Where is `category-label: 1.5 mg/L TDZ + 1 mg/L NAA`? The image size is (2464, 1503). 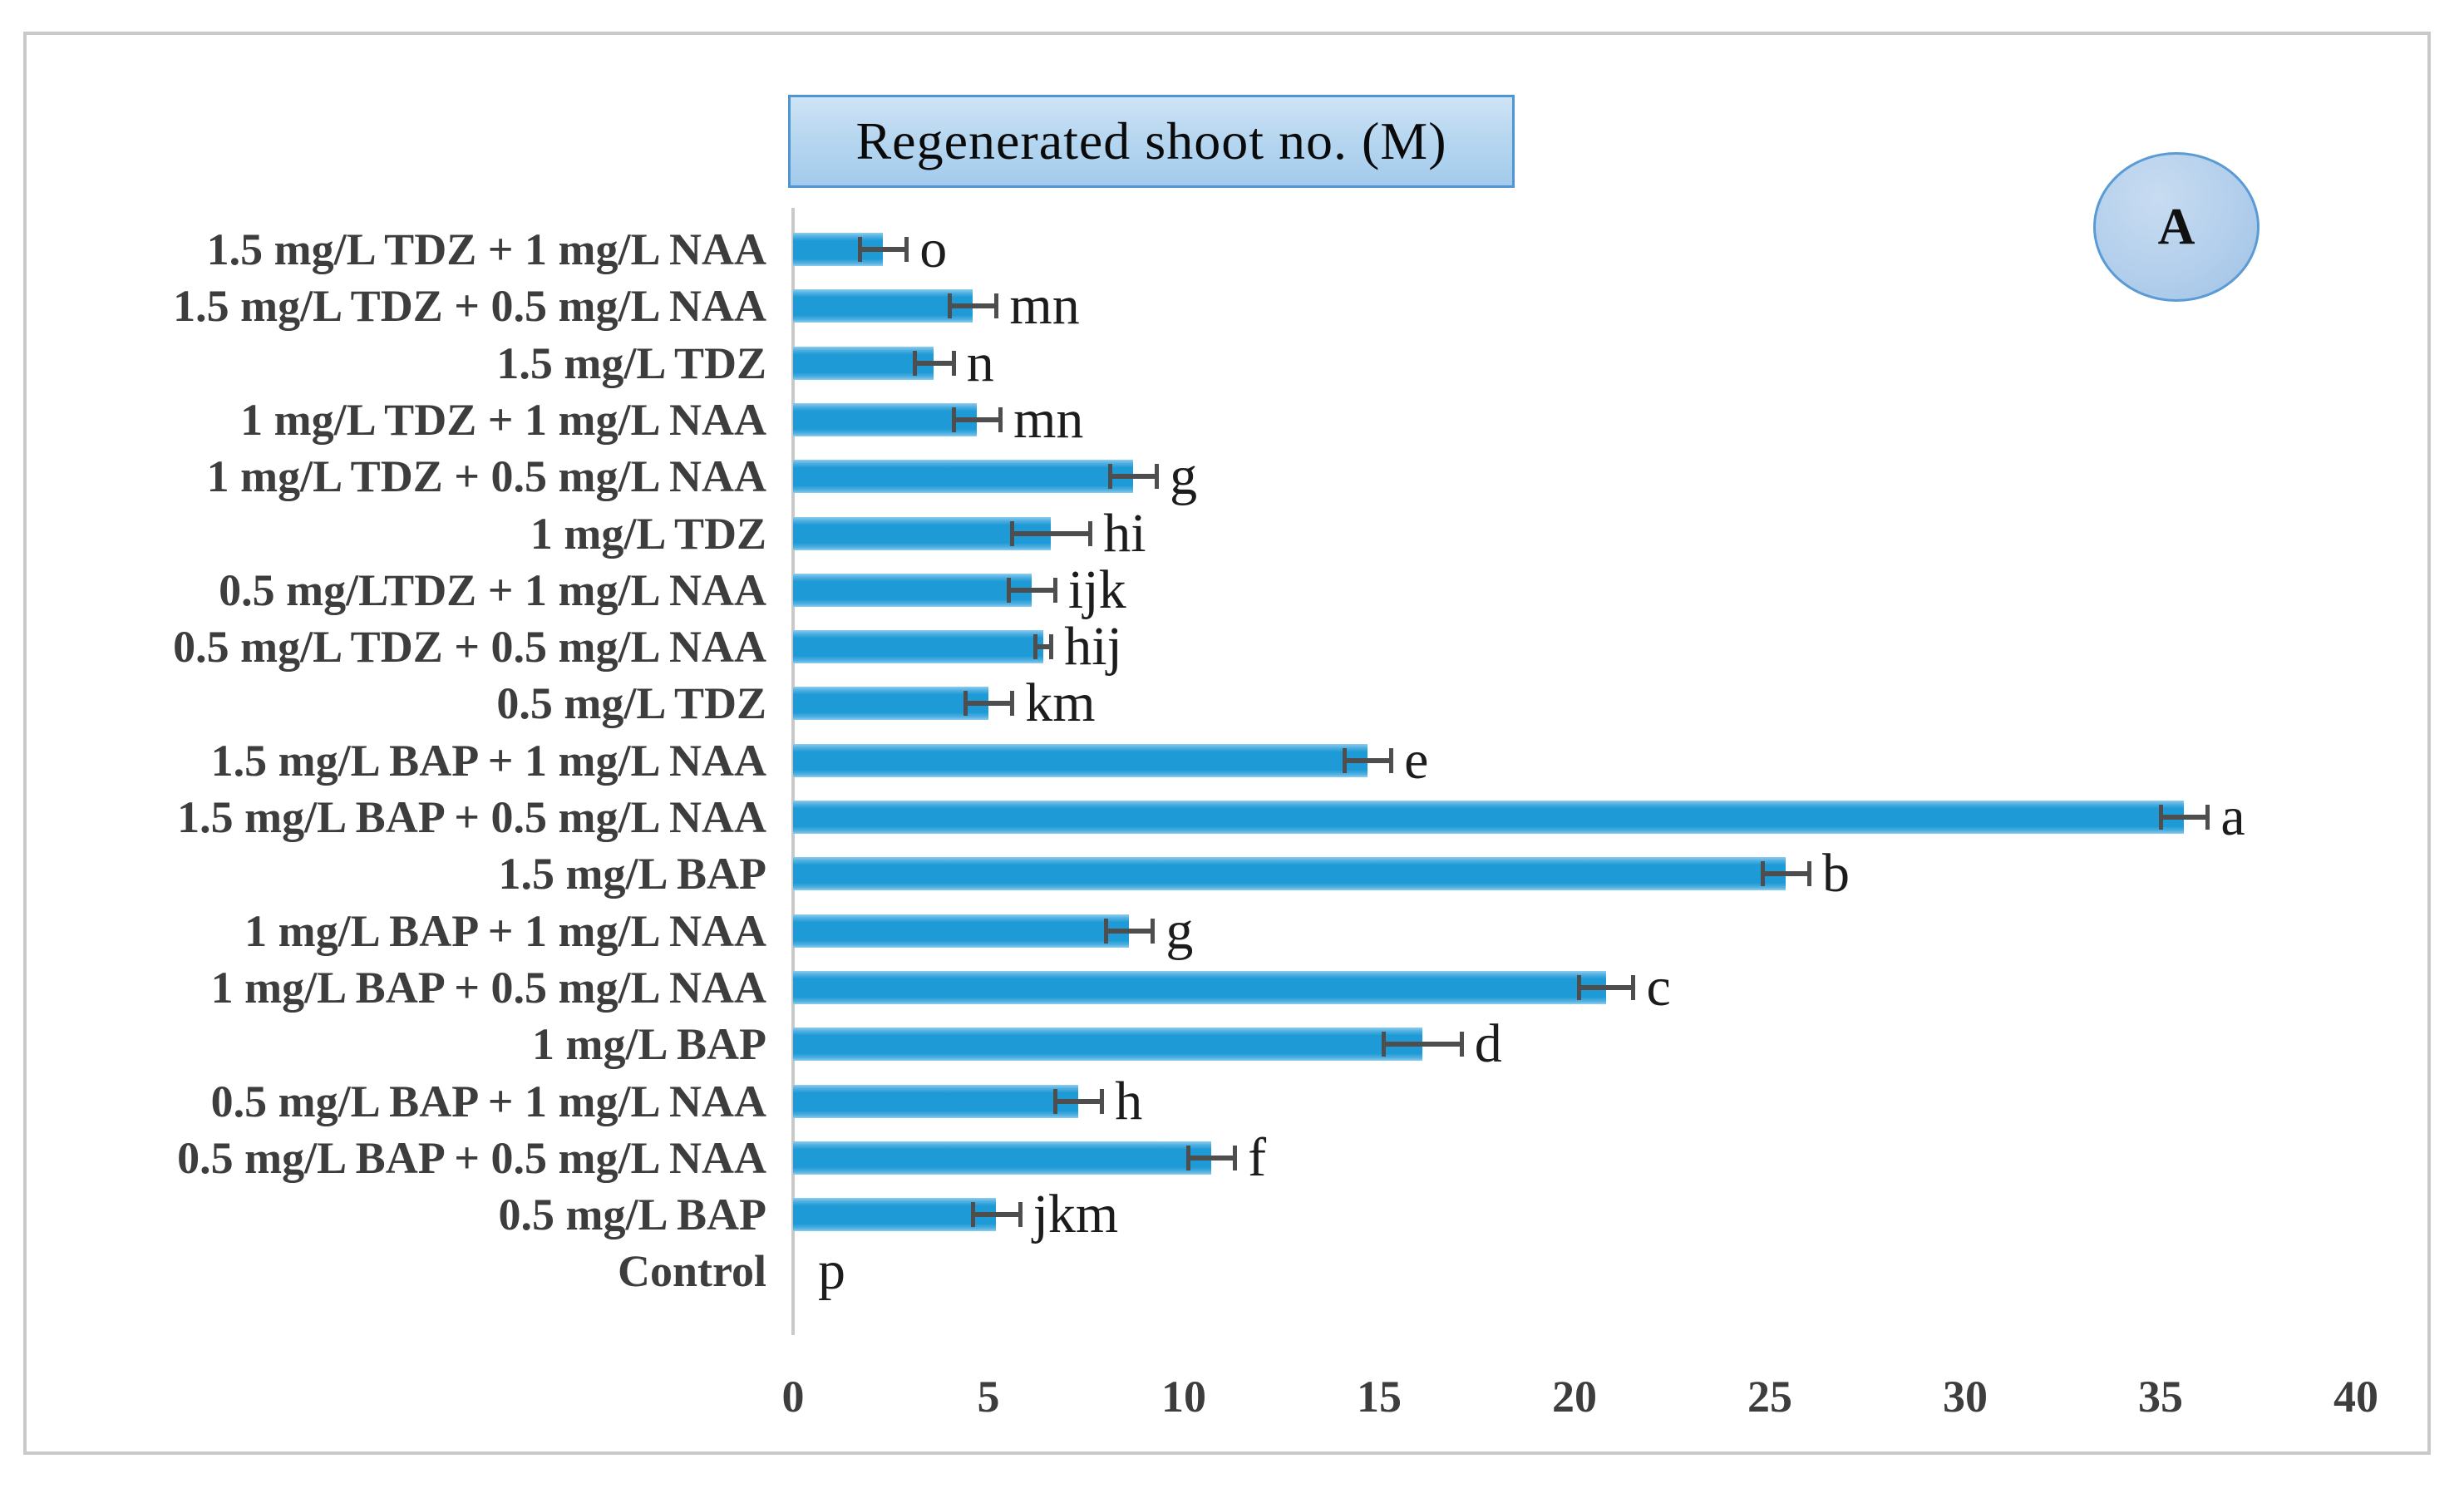
category-label: 1.5 mg/L TDZ + 1 mg/L NAA is located at coordinates (486, 249).